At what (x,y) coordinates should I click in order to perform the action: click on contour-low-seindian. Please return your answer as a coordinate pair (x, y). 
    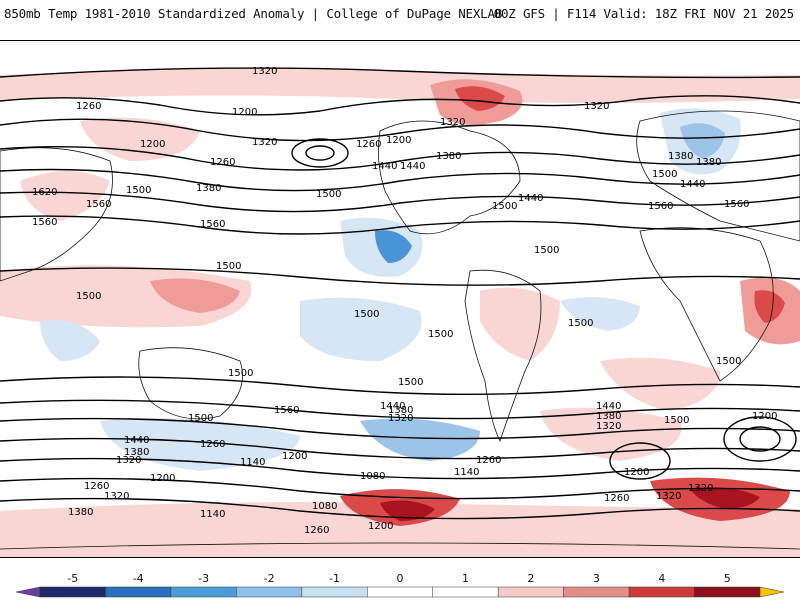
    Looking at the image, I should click on (760, 439).